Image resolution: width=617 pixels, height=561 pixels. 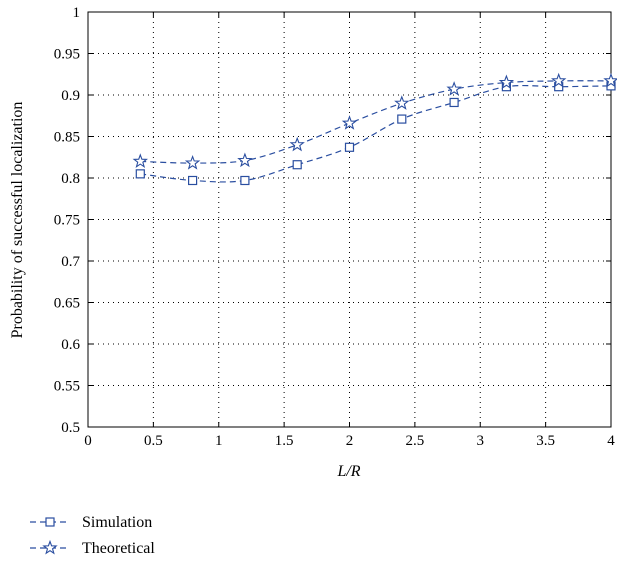 I want to click on x-tick-label: 2.5, so click(x=415, y=441).